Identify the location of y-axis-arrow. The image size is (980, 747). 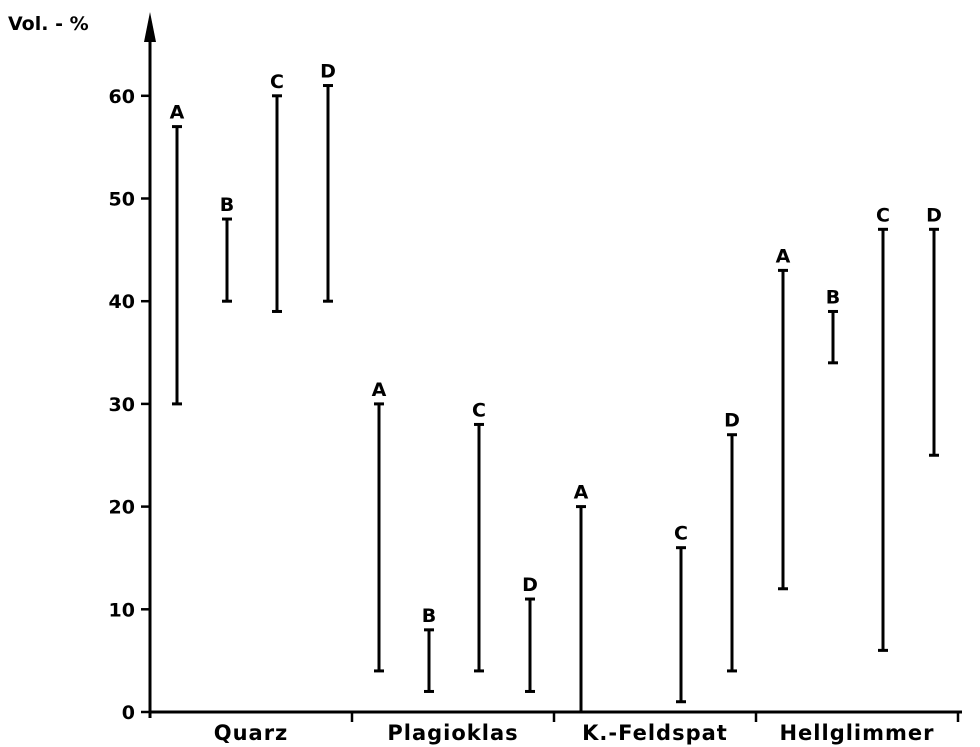
(150, 27).